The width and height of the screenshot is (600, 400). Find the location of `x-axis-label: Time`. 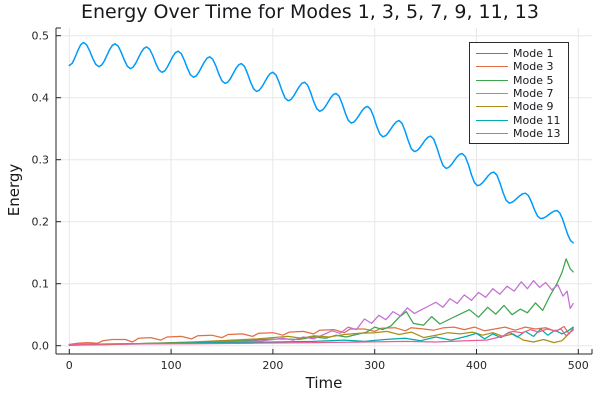

x-axis-label: Time is located at coordinates (324, 383).